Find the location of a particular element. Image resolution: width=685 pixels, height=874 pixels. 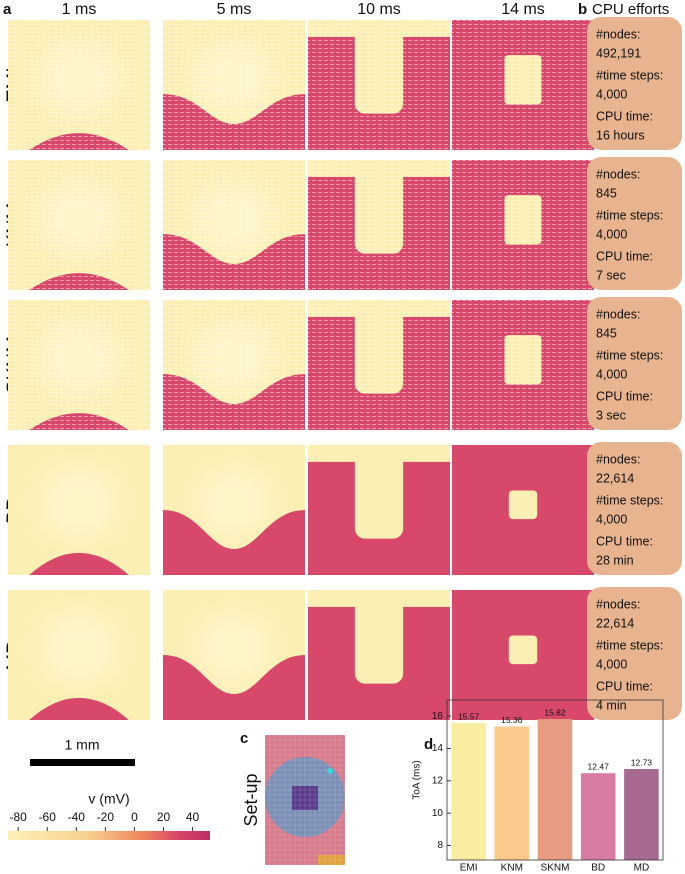

value-label: 12.73 is located at coordinates (642, 762).